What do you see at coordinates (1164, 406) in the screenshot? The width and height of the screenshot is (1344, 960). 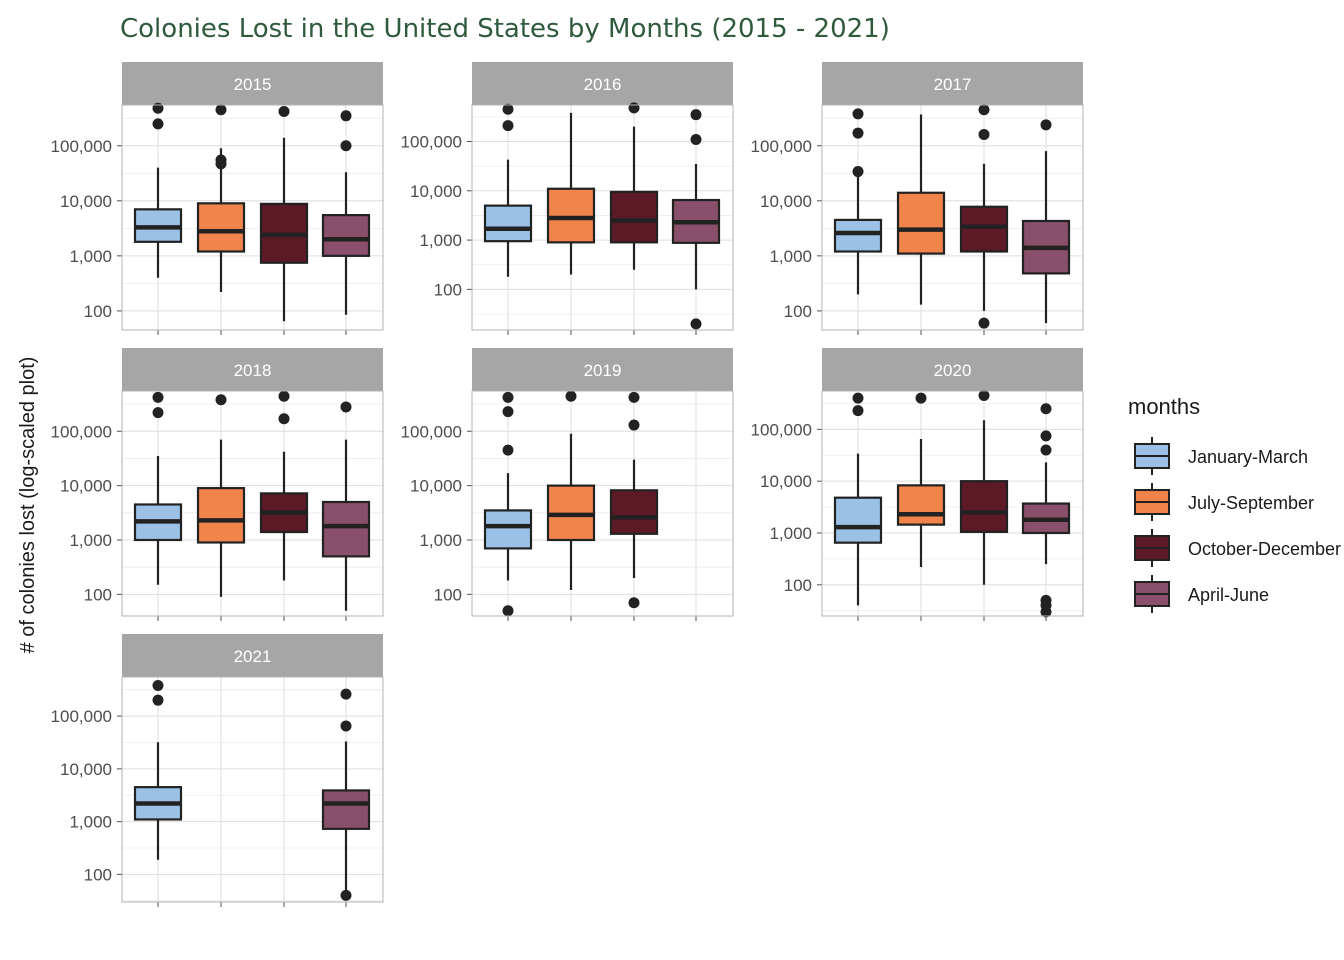 I see `legend-title: months` at bounding box center [1164, 406].